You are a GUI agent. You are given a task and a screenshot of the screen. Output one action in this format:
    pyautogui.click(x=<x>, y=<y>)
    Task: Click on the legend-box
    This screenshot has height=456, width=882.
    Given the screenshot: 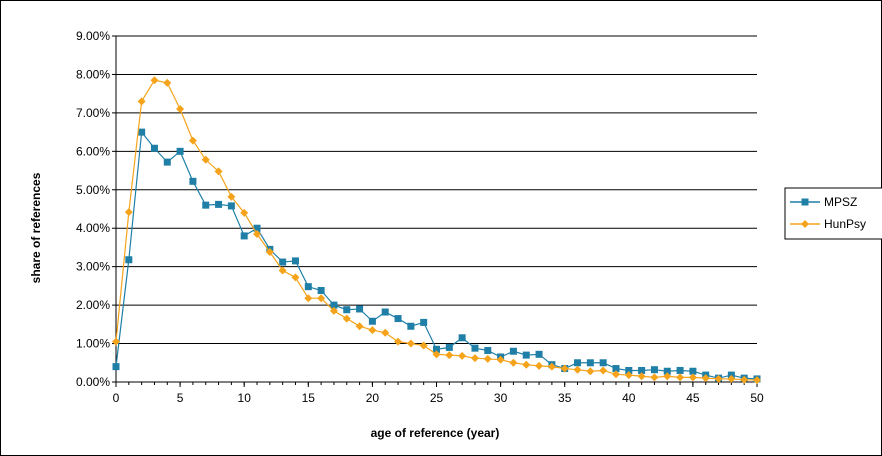 What is the action you would take?
    pyautogui.click(x=833, y=213)
    